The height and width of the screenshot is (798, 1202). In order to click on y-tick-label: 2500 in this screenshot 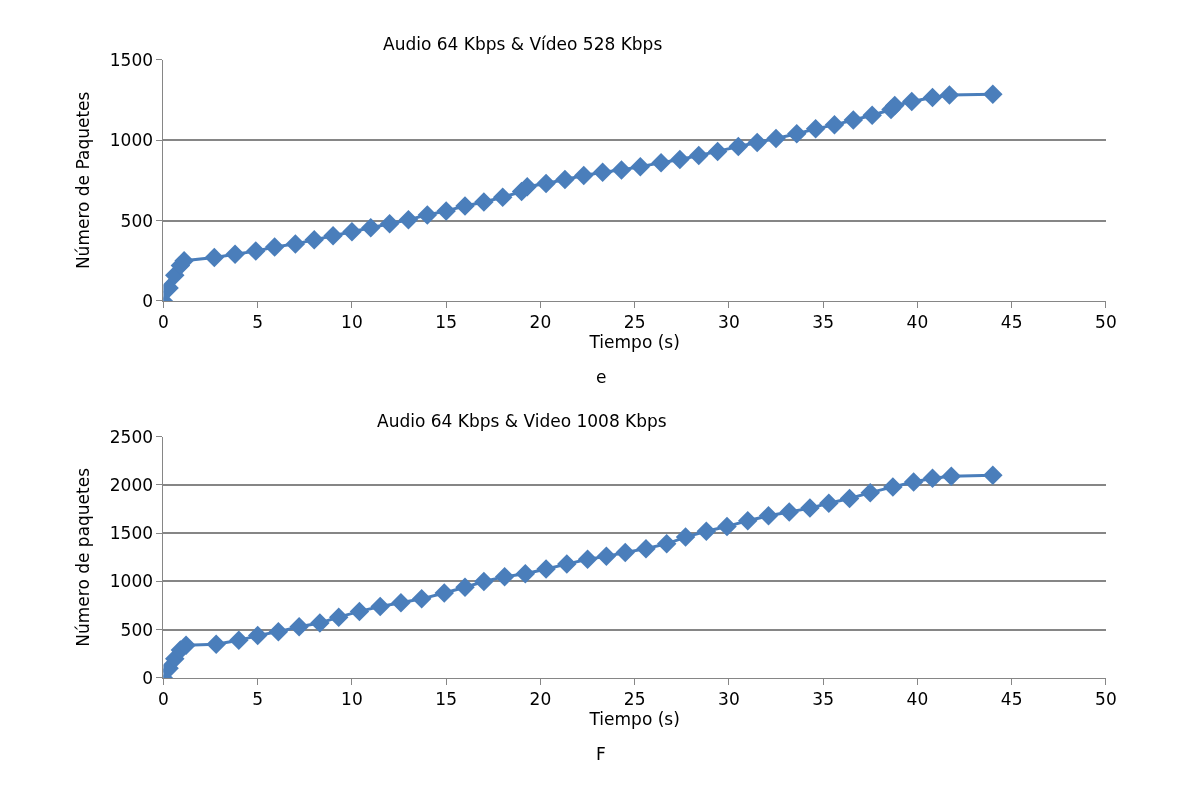, I will do `click(131, 436)`.